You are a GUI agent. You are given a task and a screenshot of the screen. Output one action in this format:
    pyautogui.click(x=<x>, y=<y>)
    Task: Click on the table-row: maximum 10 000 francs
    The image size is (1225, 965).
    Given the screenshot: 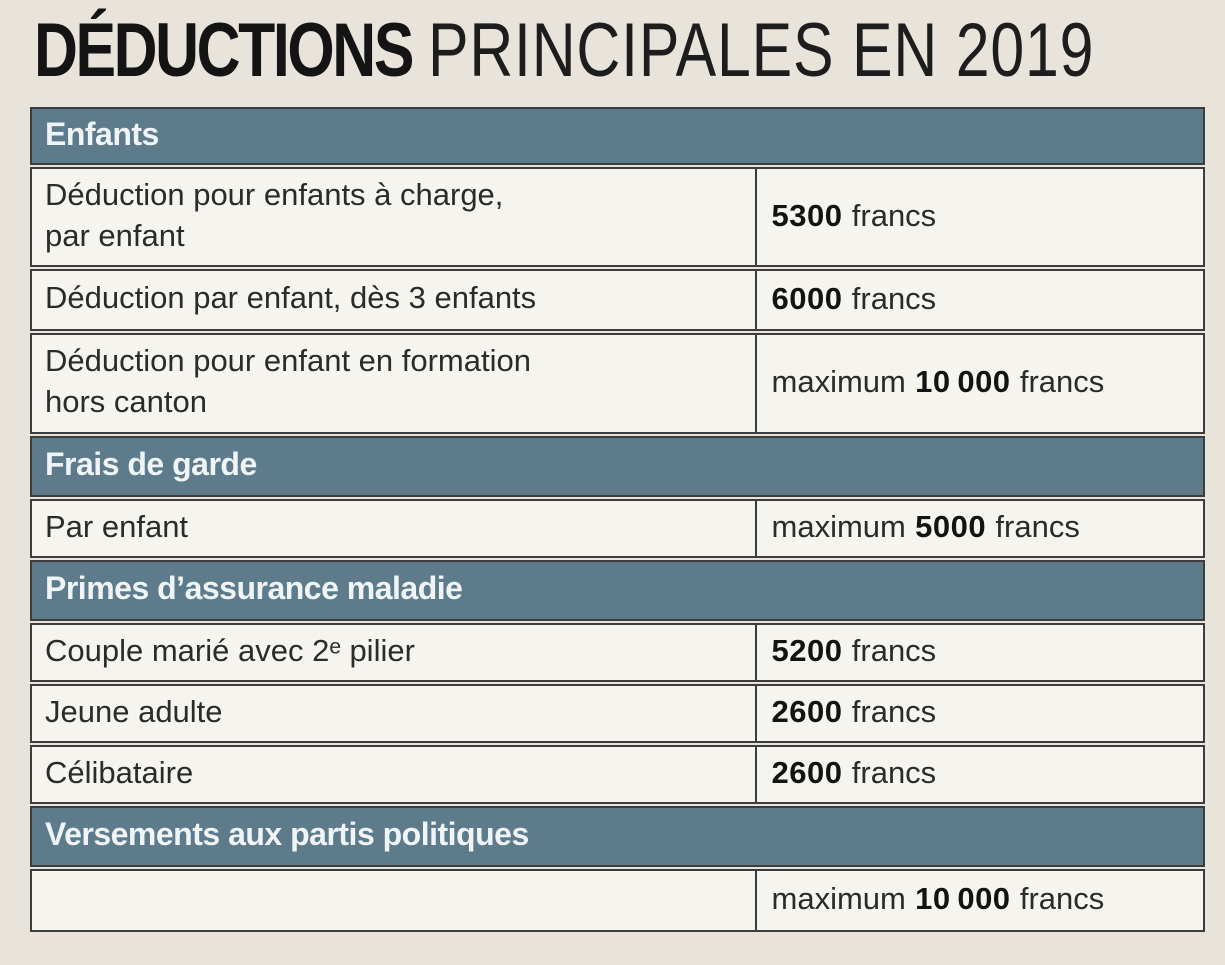 What is the action you would take?
    pyautogui.click(x=617, y=900)
    